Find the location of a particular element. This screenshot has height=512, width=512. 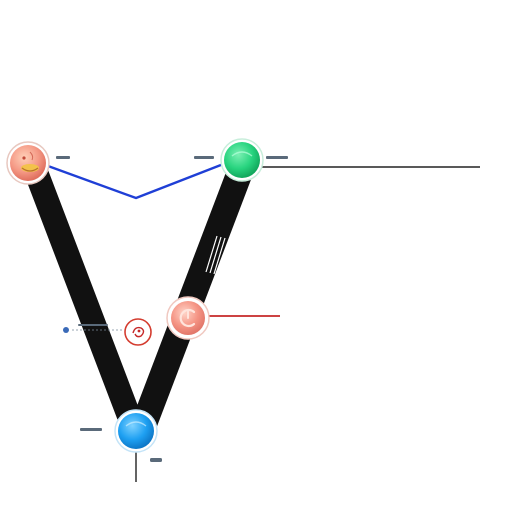

left-arm is located at coordinates (84, 298).